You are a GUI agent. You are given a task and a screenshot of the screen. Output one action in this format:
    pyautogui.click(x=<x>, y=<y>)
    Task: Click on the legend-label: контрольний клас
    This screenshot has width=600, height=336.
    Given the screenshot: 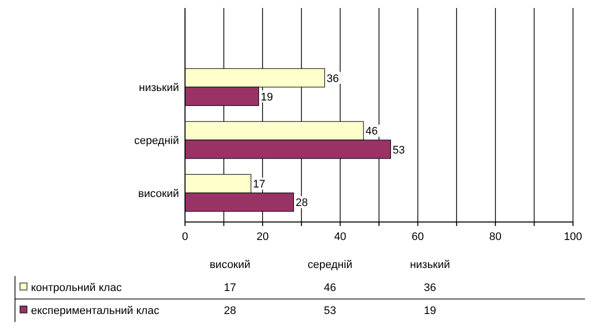 What is the action you would take?
    pyautogui.click(x=76, y=288)
    